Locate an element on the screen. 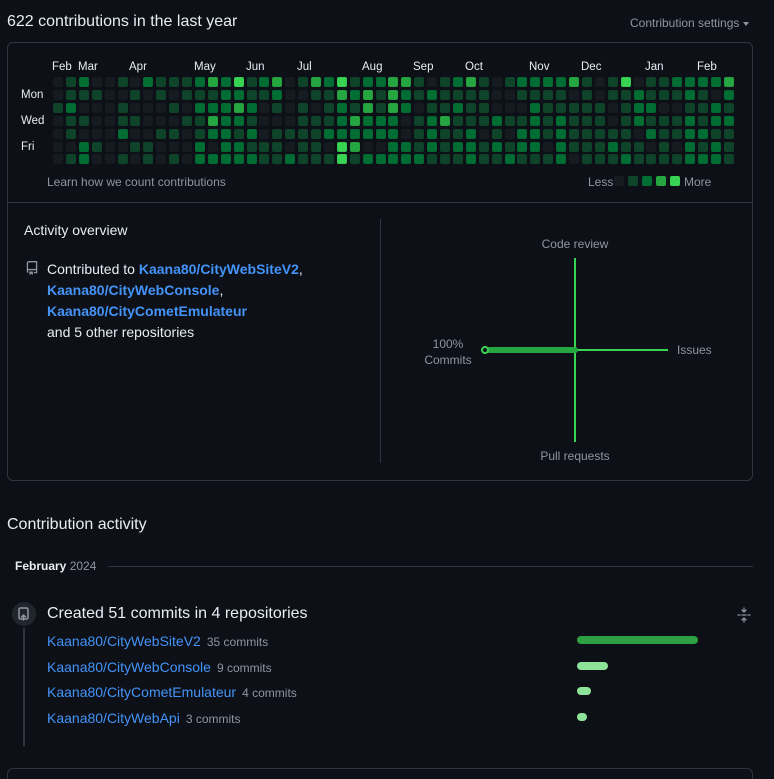 The width and height of the screenshot is (774, 779). commit-repo-link: Kaana80/CityWebConsole is located at coordinates (129, 667).